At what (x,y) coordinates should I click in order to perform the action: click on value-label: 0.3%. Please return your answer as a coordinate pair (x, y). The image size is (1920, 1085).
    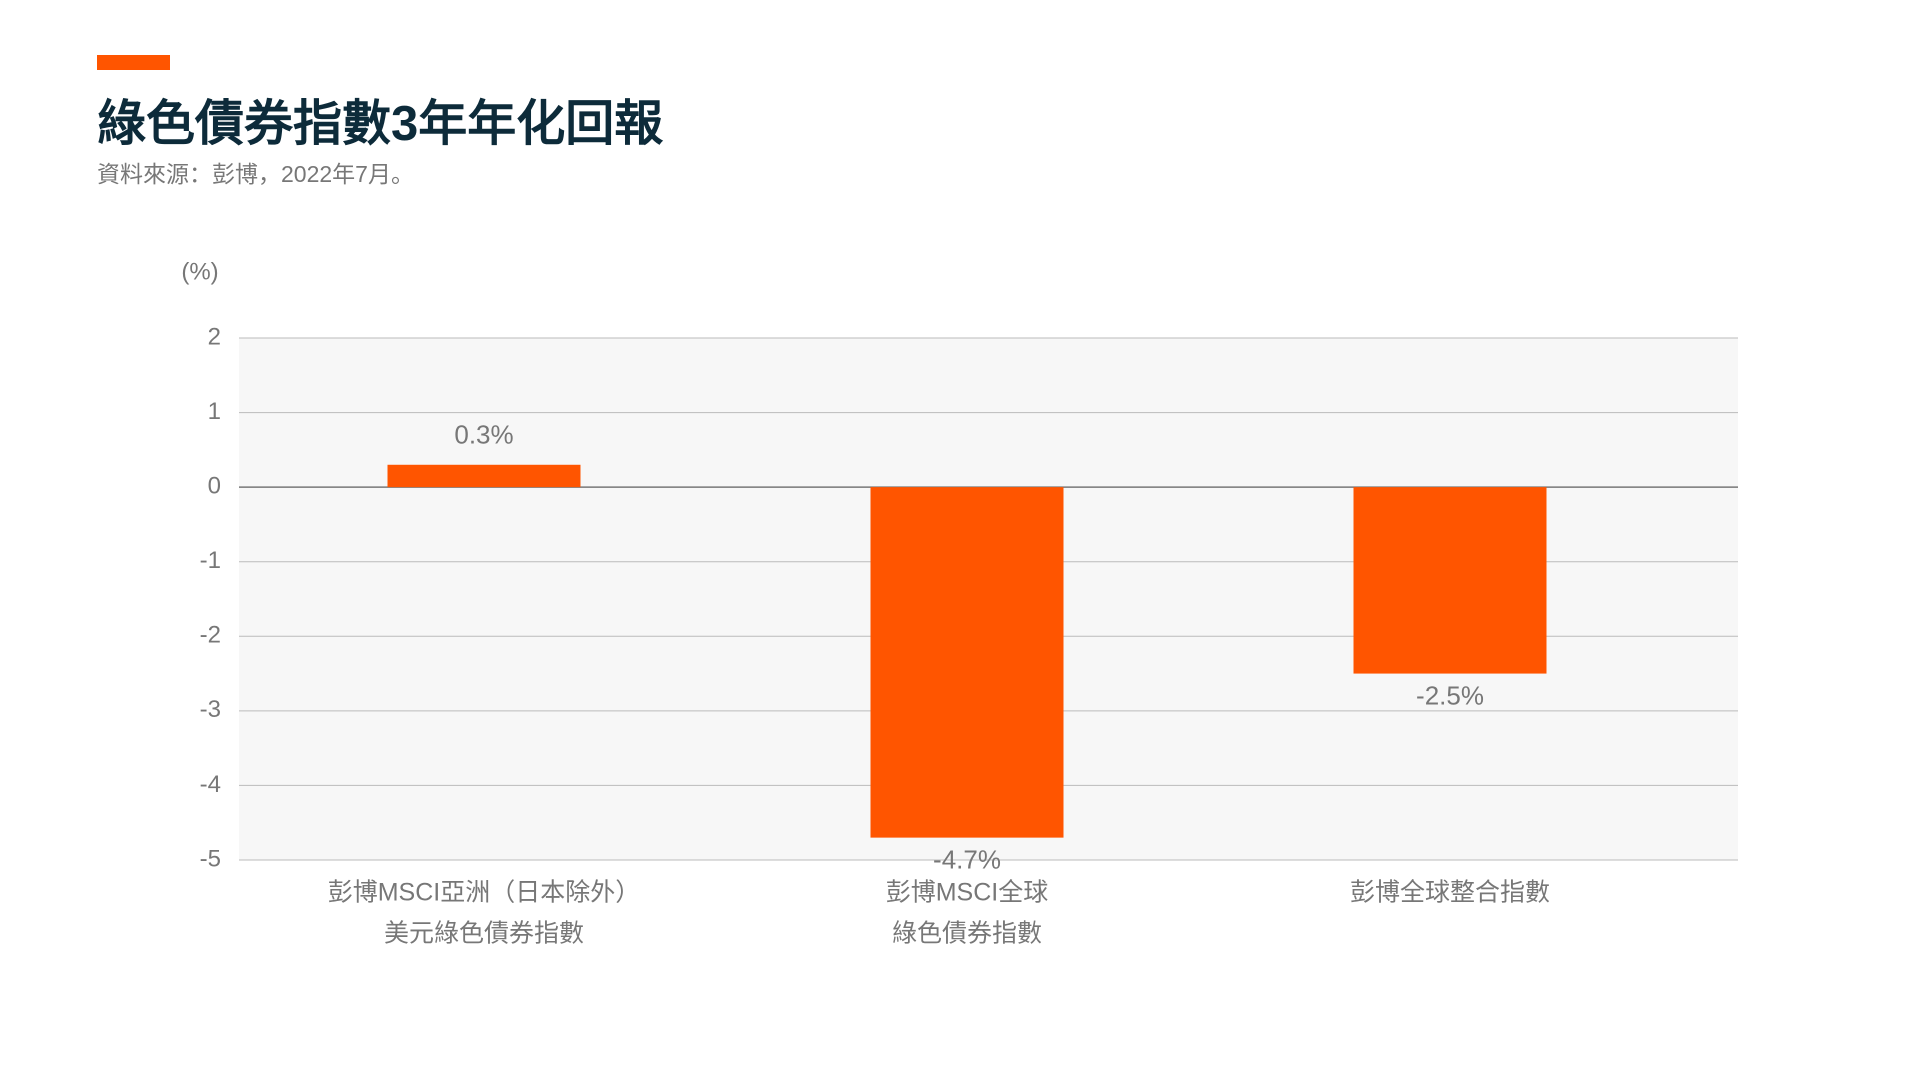
    Looking at the image, I should click on (483, 435).